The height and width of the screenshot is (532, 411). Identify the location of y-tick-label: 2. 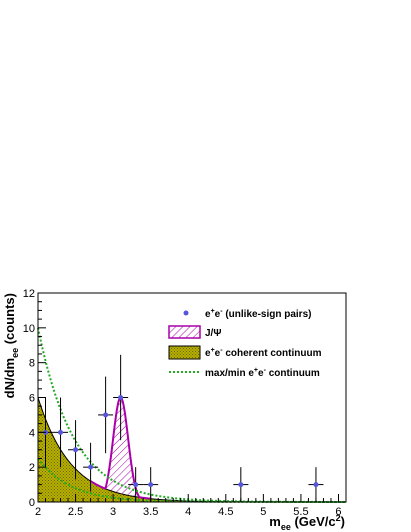
(32, 468).